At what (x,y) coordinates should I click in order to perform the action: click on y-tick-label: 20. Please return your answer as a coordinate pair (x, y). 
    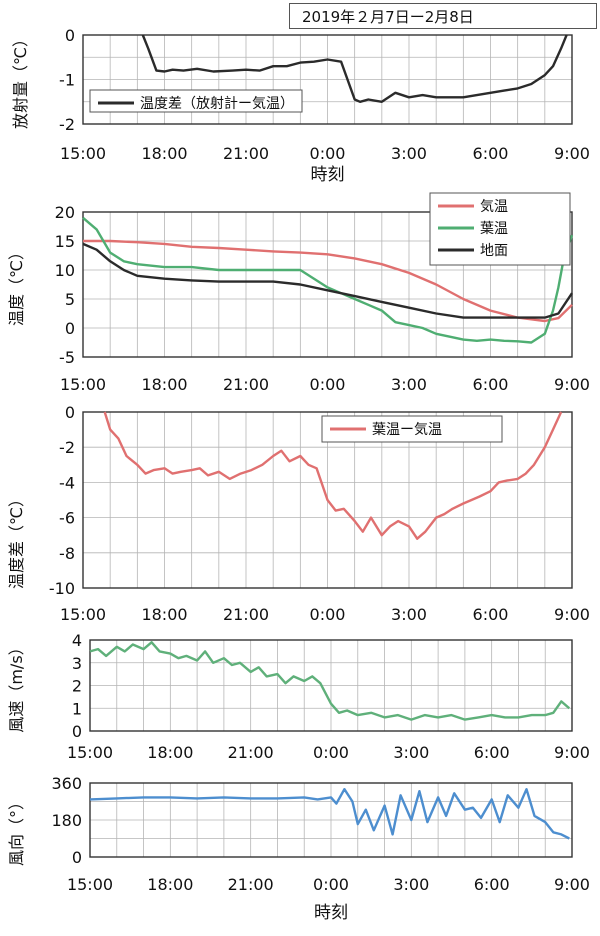
    Looking at the image, I should click on (65, 212).